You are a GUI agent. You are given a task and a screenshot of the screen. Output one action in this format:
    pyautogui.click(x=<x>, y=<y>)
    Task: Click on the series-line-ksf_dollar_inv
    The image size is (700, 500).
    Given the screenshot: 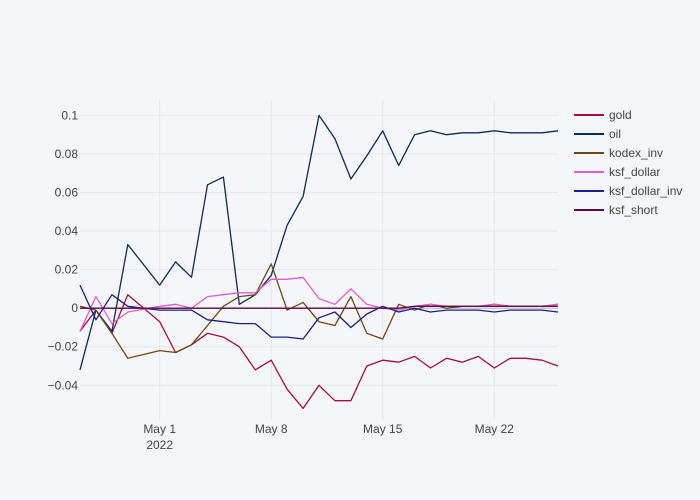 What is the action you would take?
    pyautogui.click(x=319, y=312)
    